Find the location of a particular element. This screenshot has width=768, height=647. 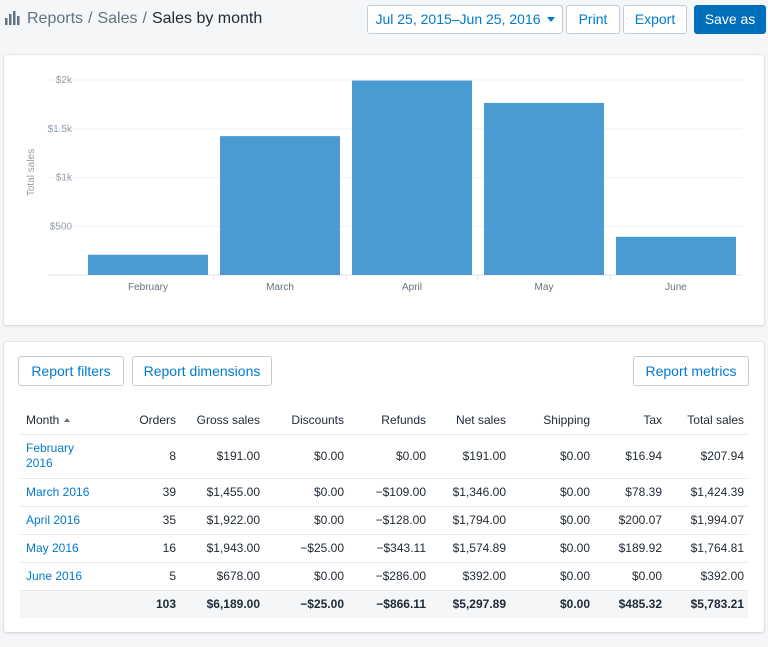

shipping-total: $0.00 is located at coordinates (552, 604).